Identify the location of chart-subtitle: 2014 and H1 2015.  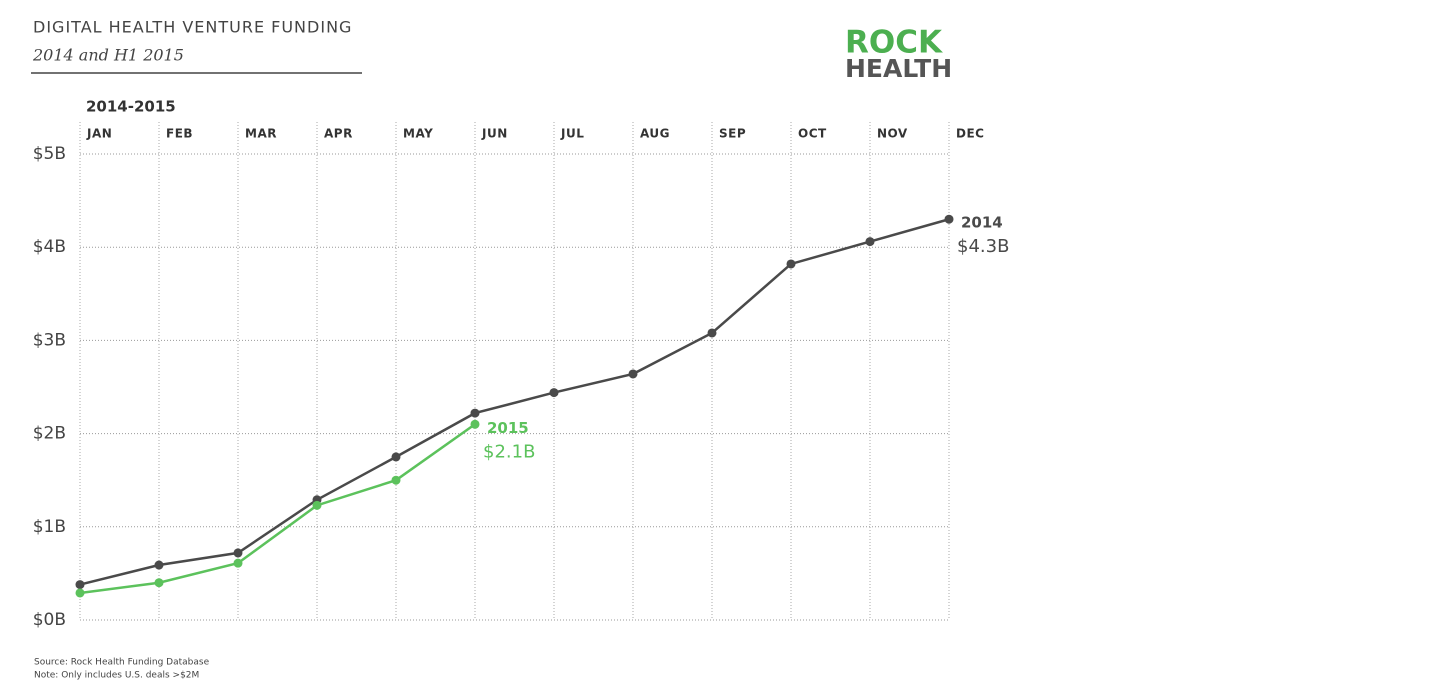
(108, 55).